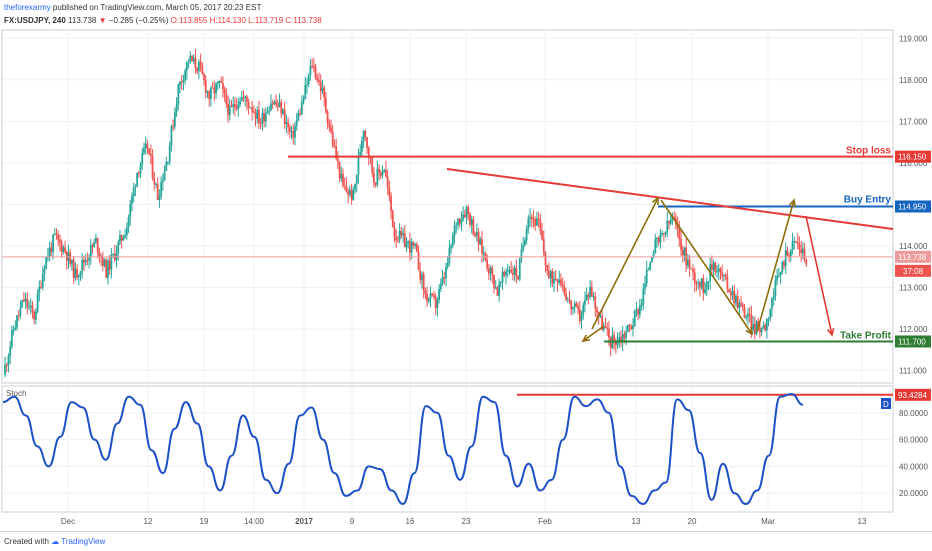 Image resolution: width=932 pixels, height=551 pixels. What do you see at coordinates (706, 267) in the screenshot?
I see `arrow-retrace-down` at bounding box center [706, 267].